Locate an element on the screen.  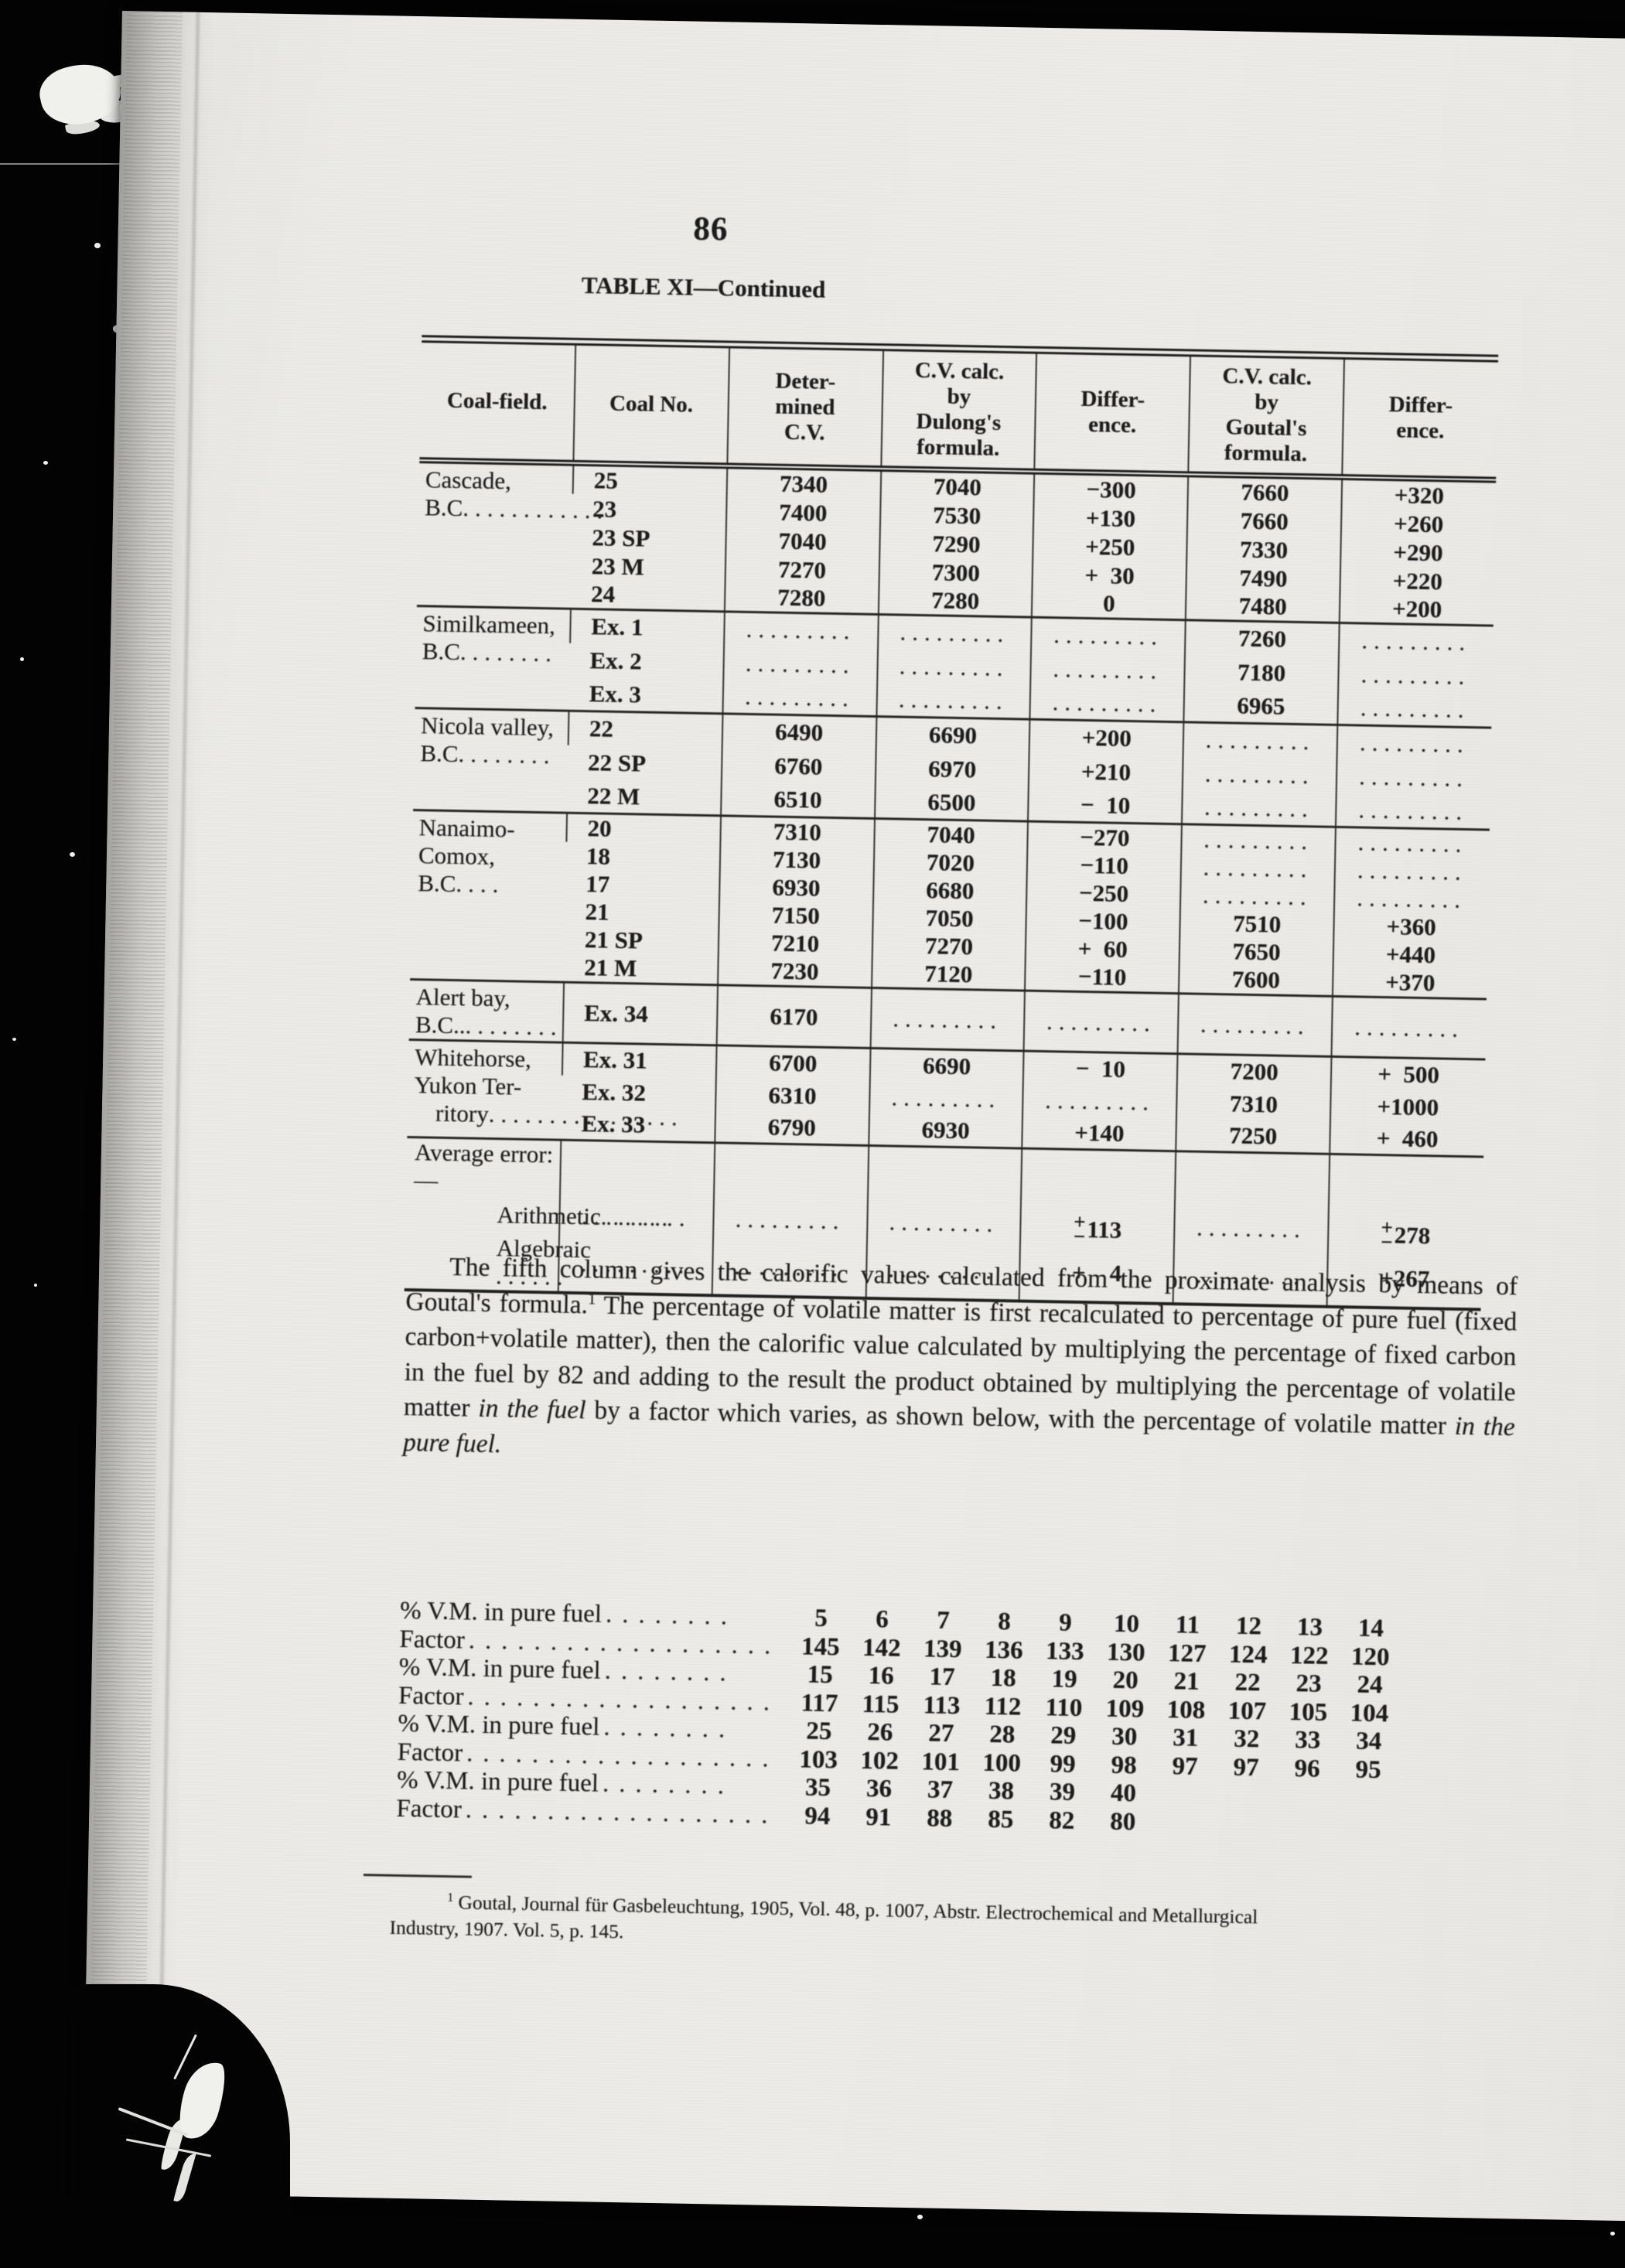
label-text: Factor is located at coordinates (432, 1639).